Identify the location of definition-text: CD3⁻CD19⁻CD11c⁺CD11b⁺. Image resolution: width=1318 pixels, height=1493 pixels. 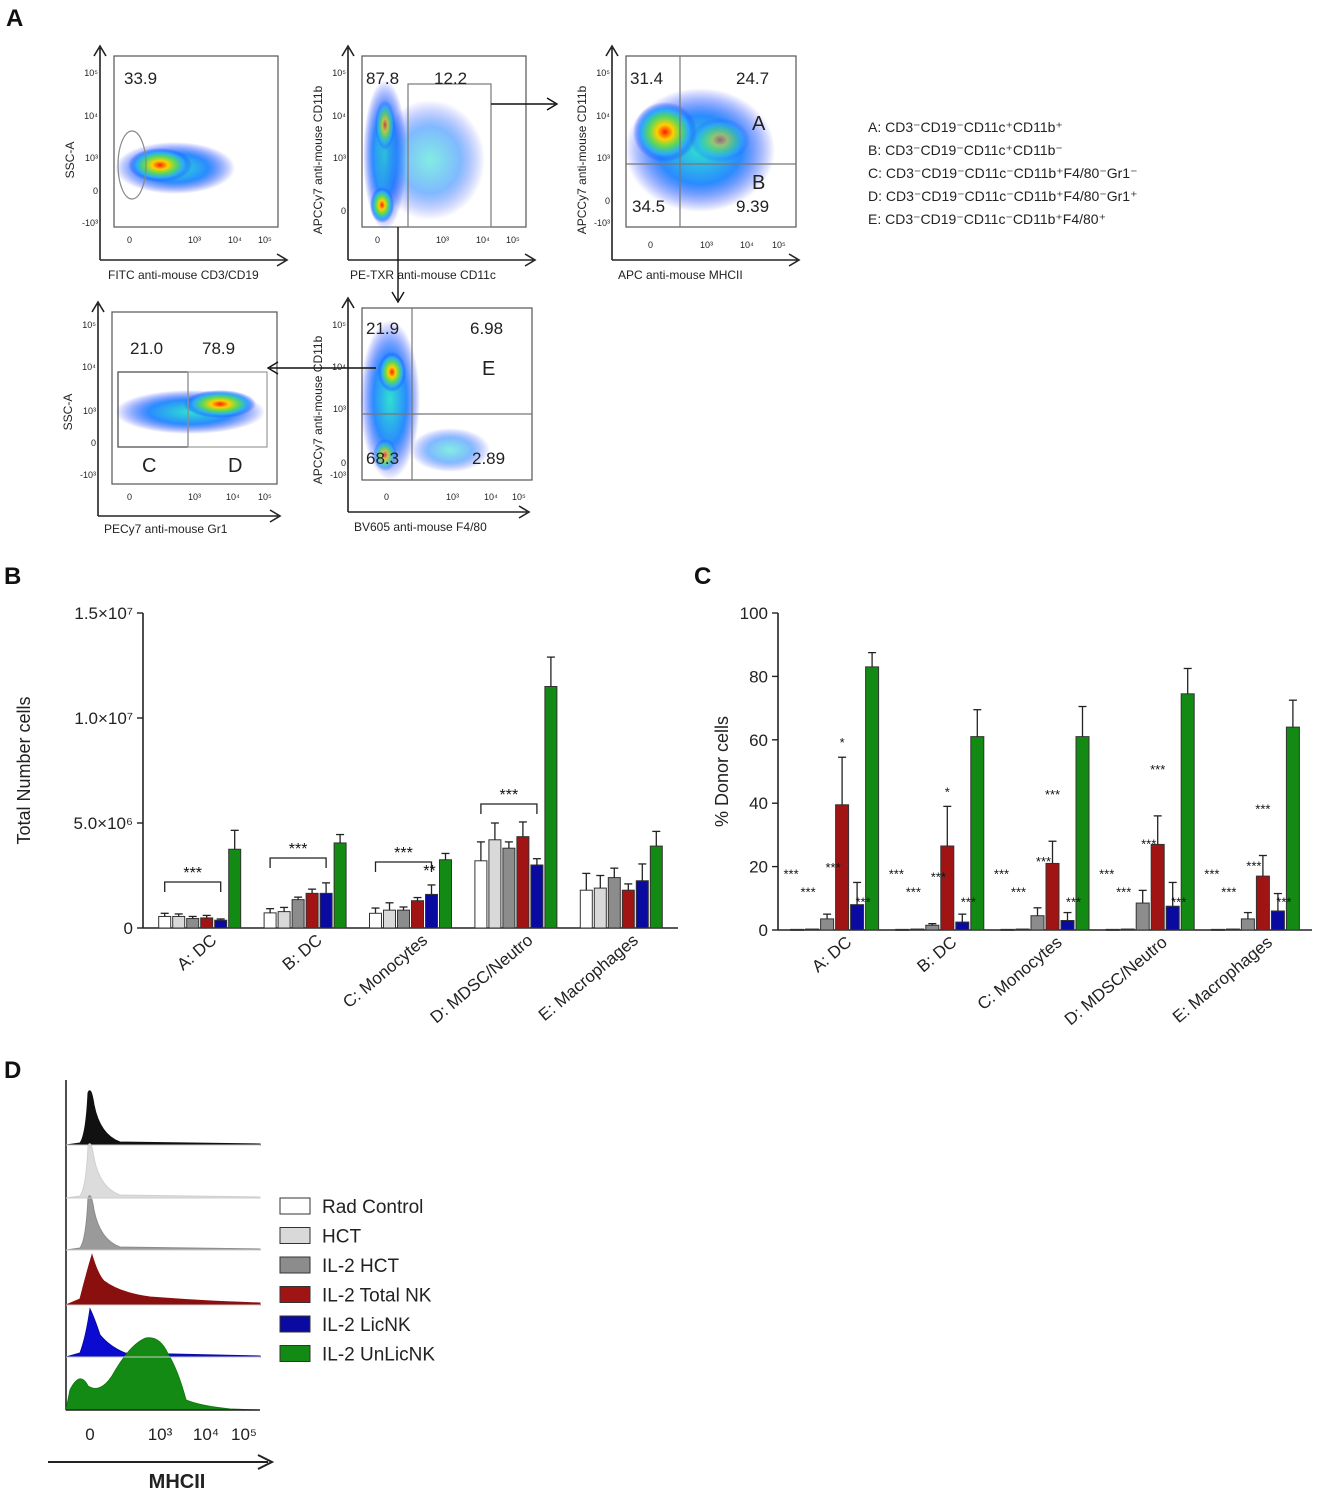
(974, 127).